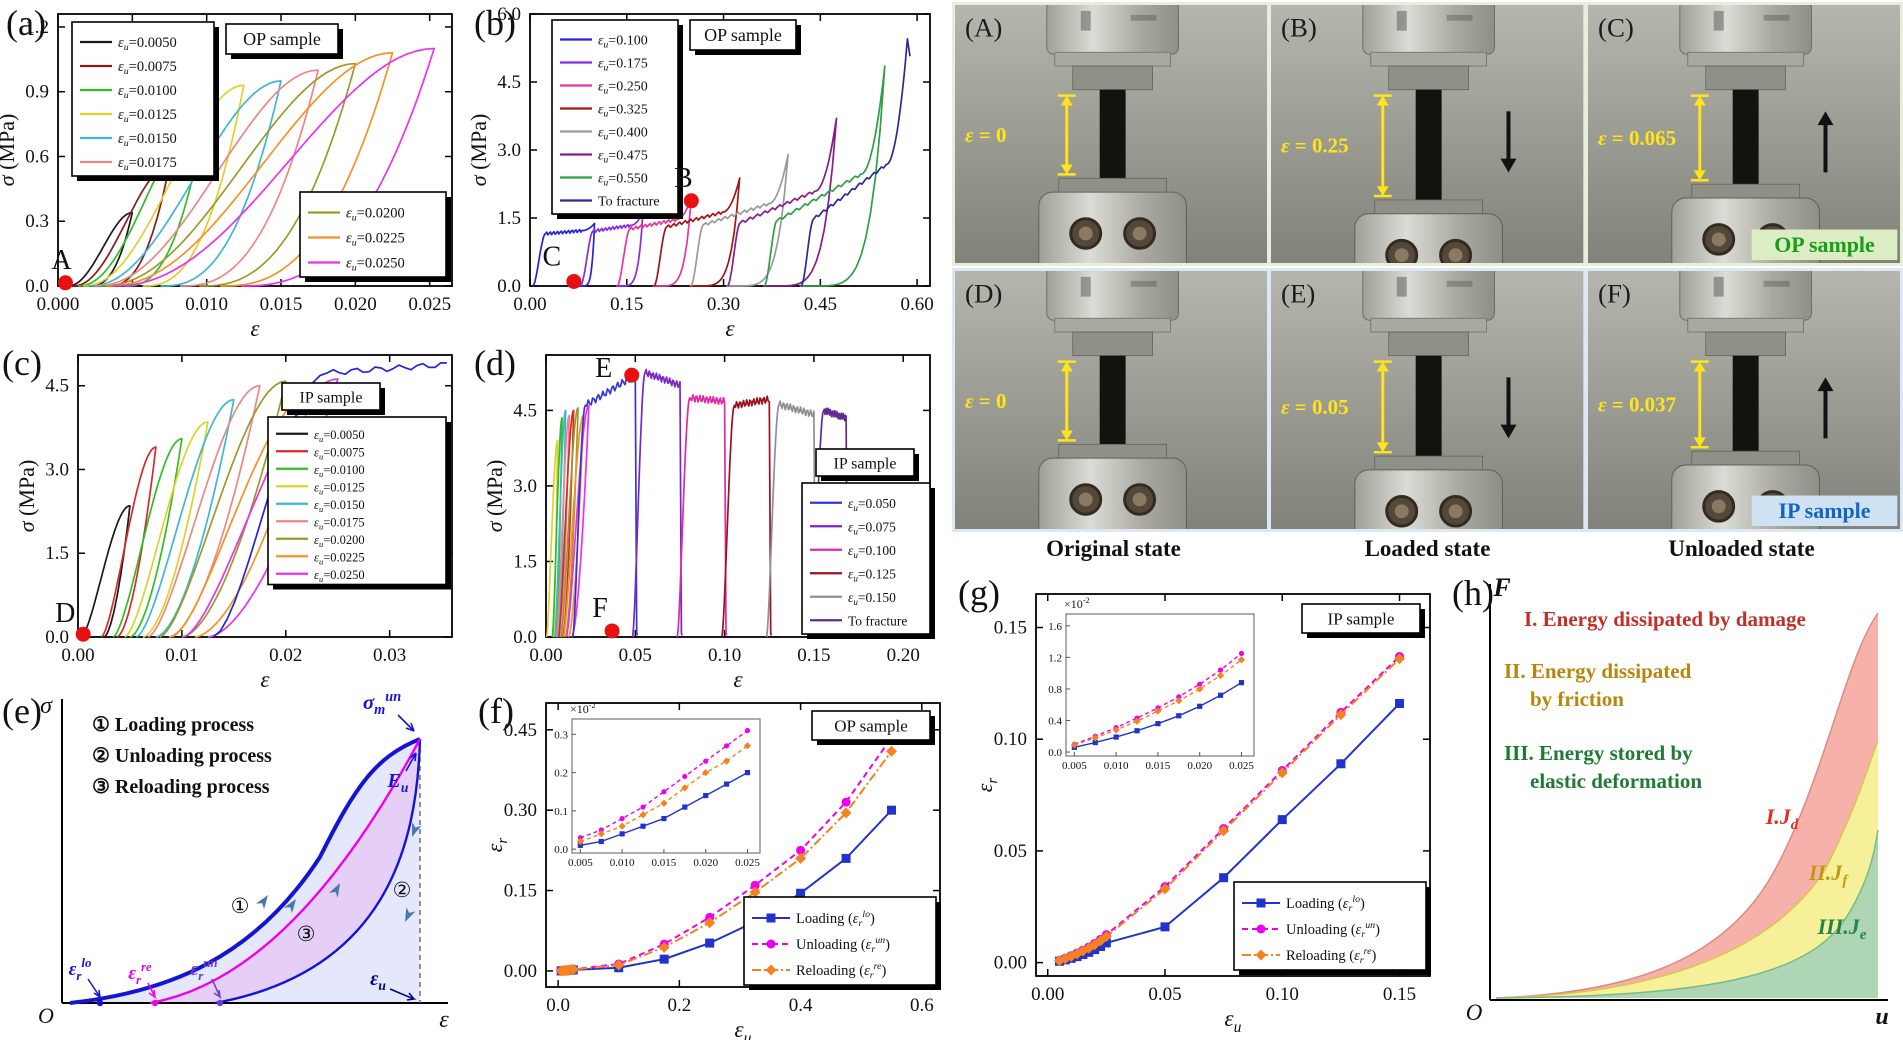 Image resolution: width=1903 pixels, height=1040 pixels. Describe the element at coordinates (743, 1028) in the screenshot. I see `svg-text: εu` at that location.